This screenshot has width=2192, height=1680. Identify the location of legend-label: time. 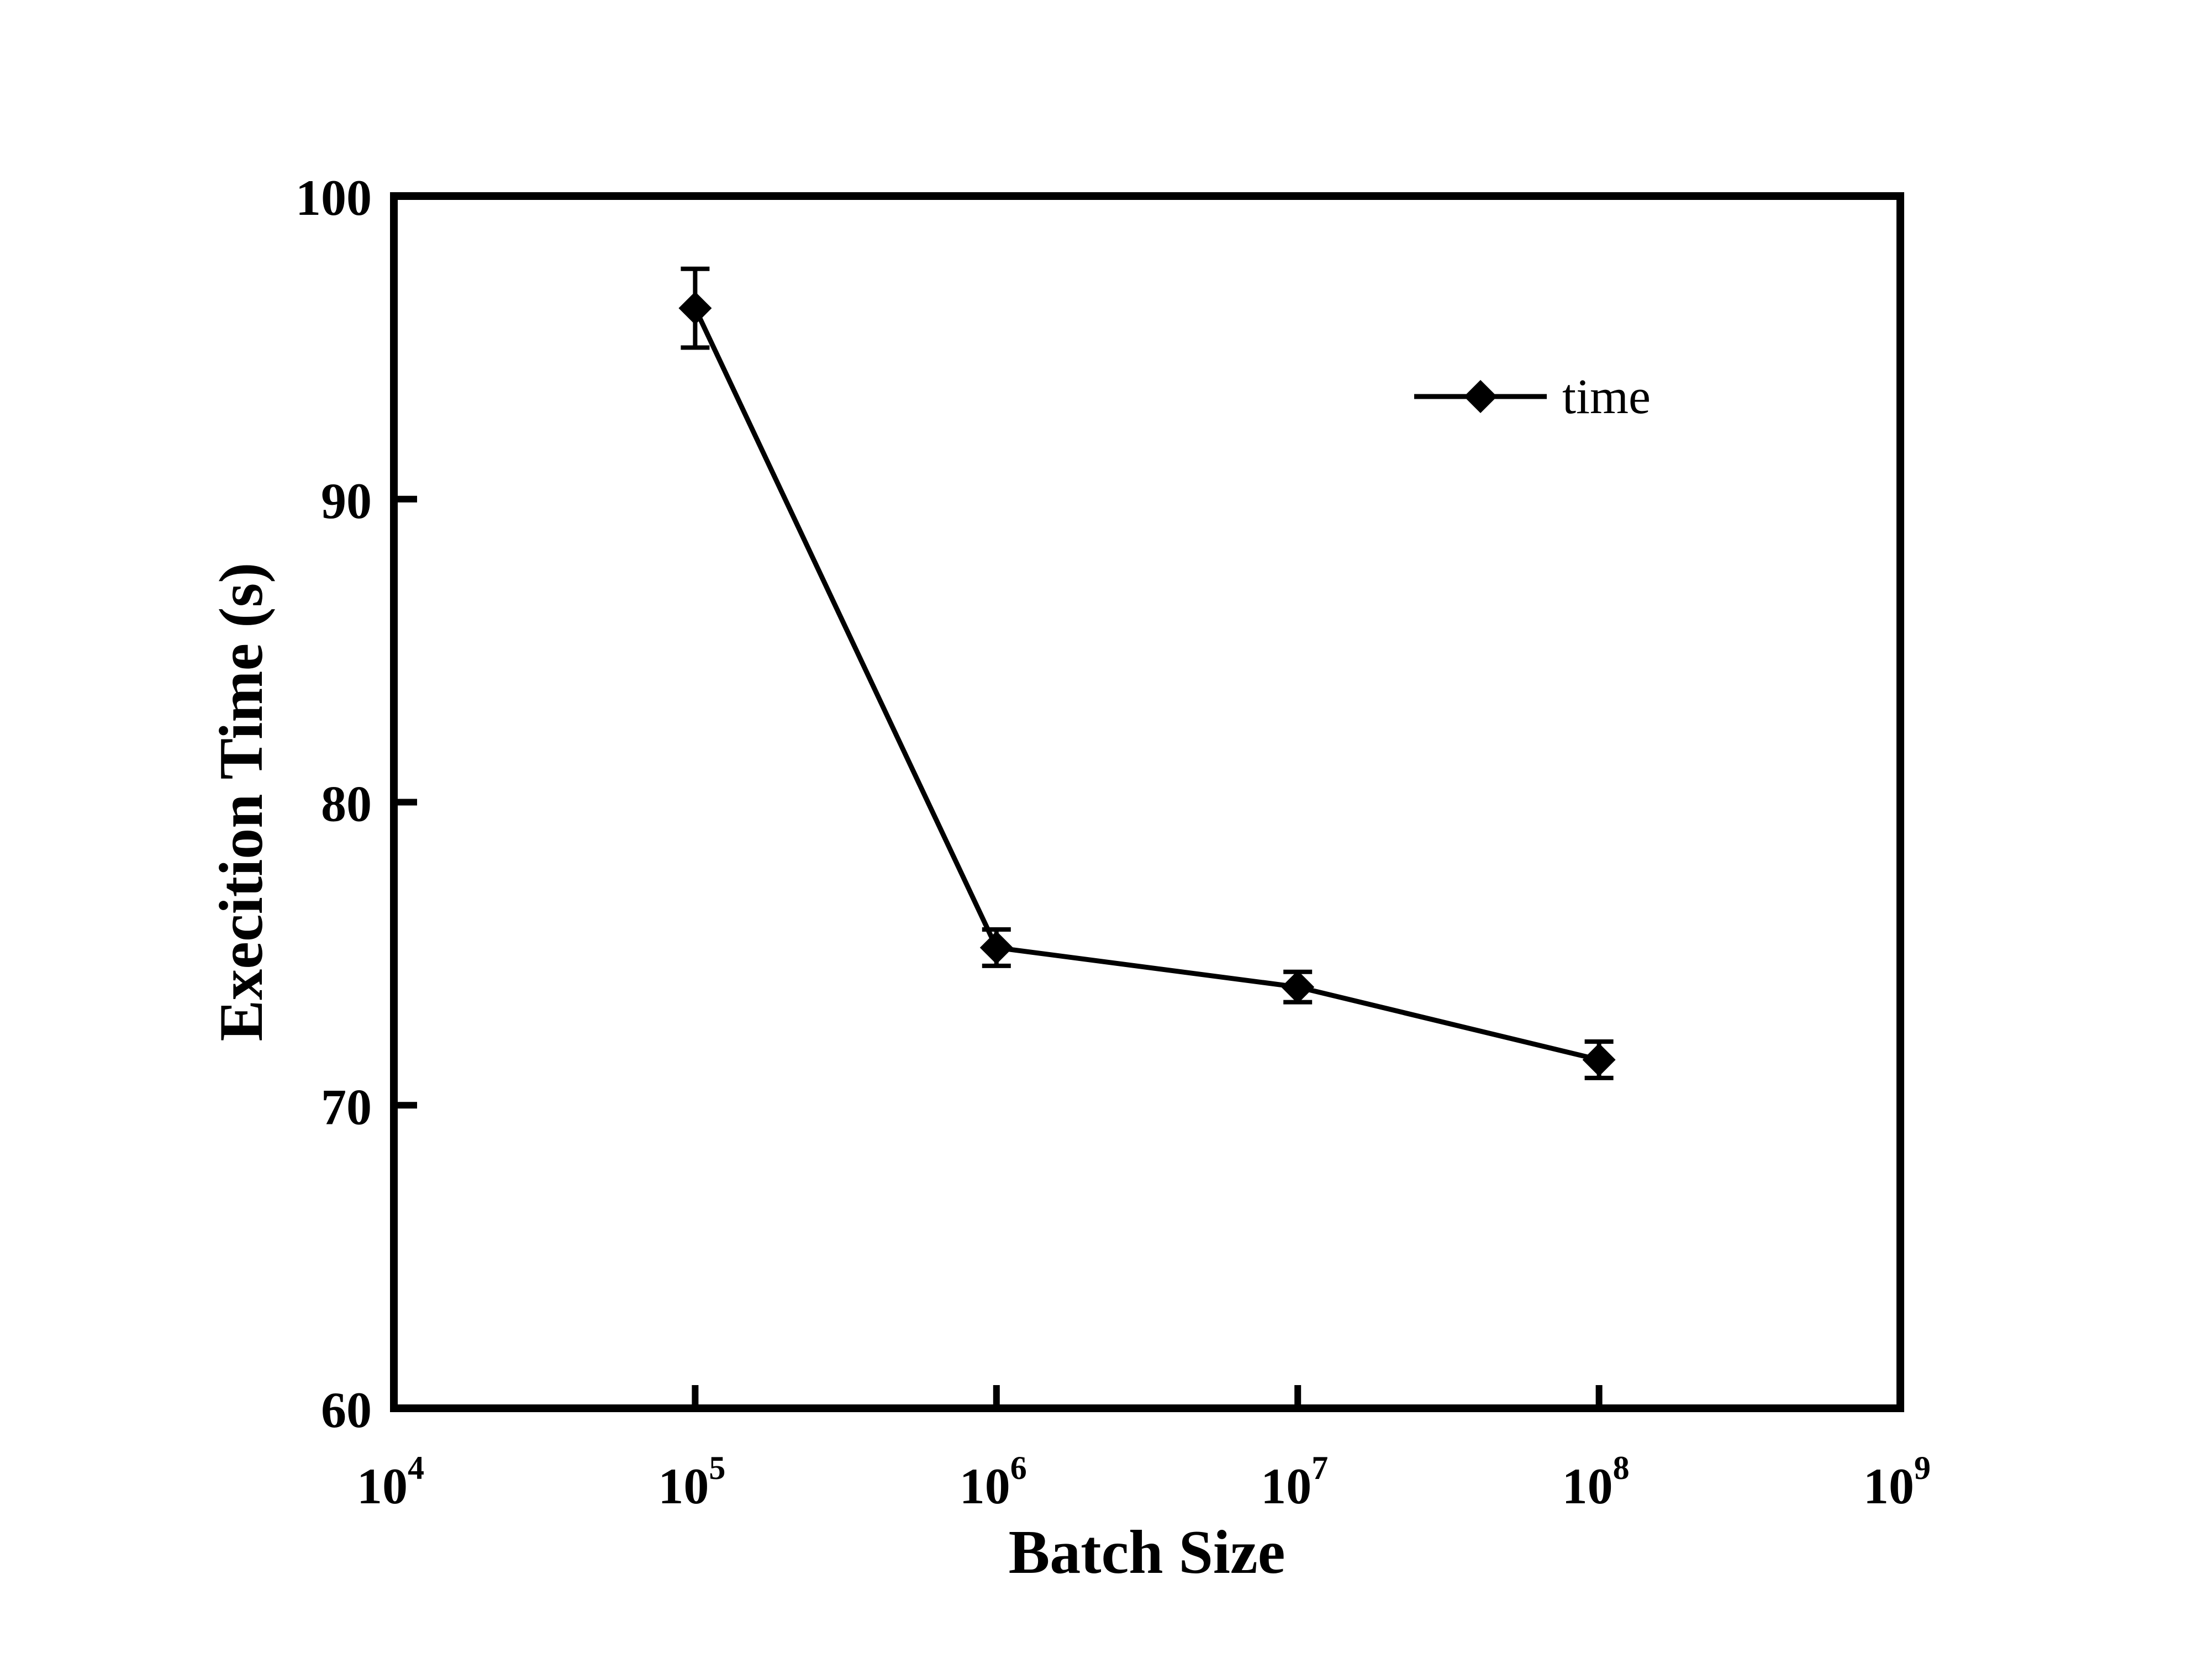
(1606, 396).